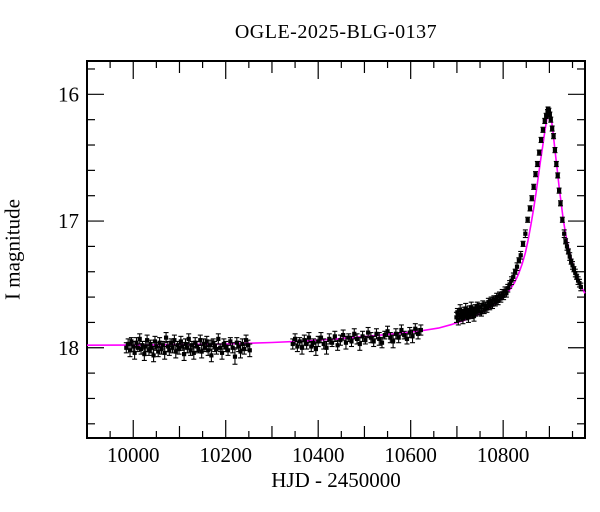 The height and width of the screenshot is (512, 600). I want to click on x-tick-label: 10400, so click(318, 455).